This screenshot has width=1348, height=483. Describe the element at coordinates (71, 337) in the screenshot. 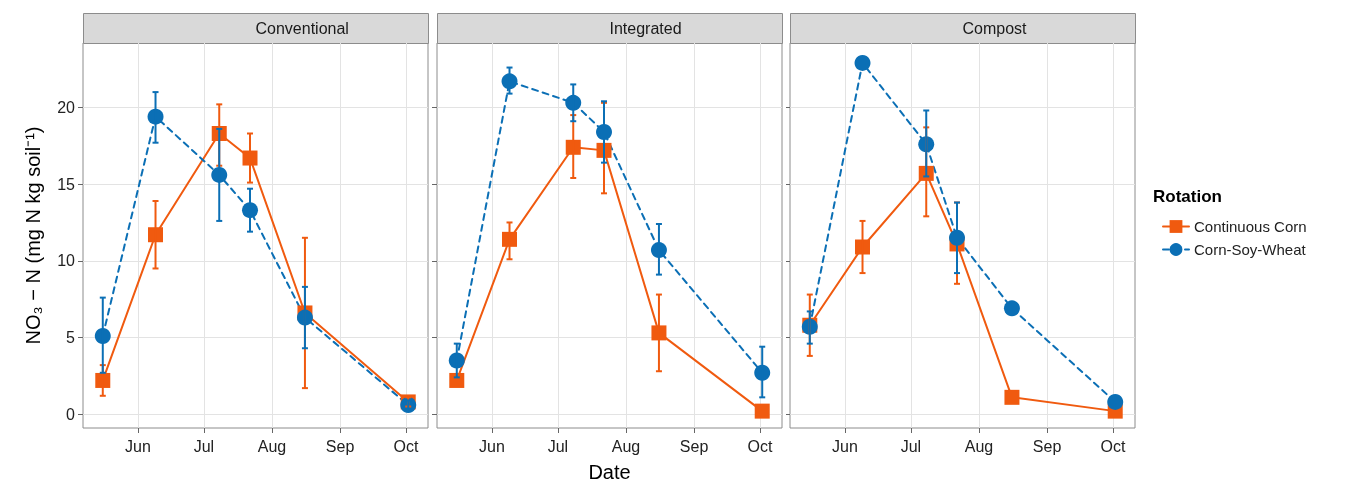

I see `y-tick-label: 5` at that location.